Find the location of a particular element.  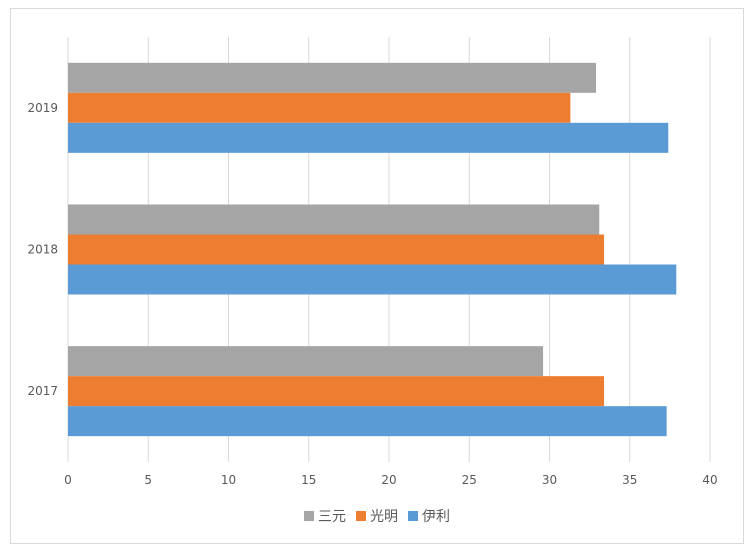

bar-2017-三元 is located at coordinates (306, 361).